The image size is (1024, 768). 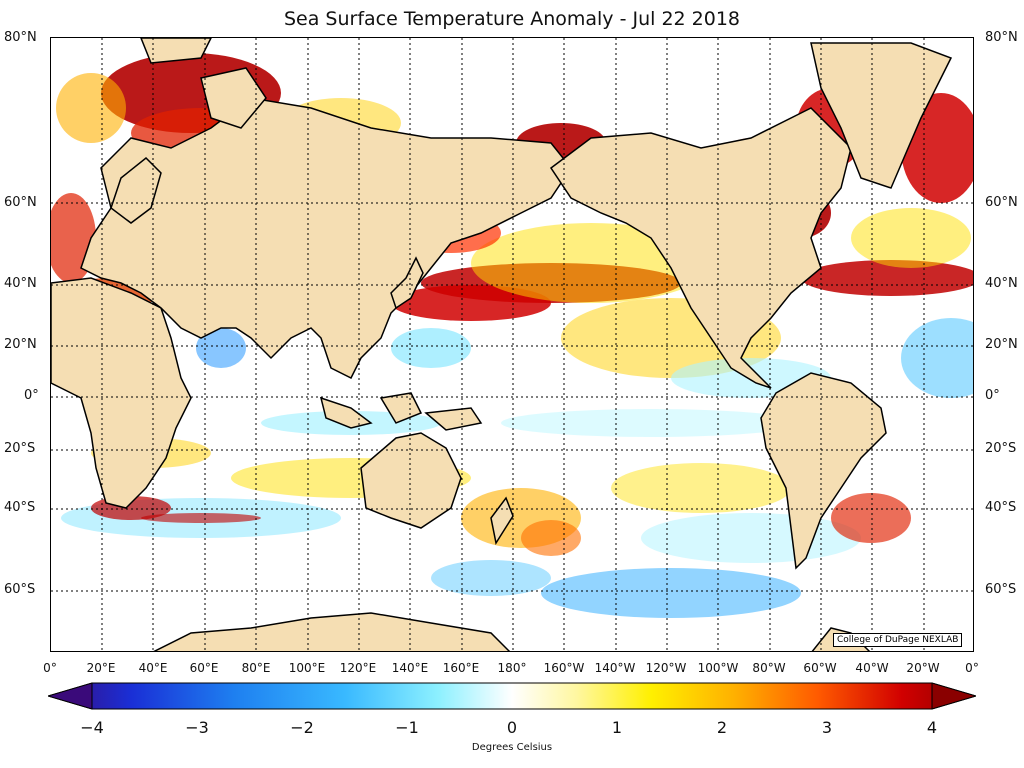 I want to click on lat-label-left-20n: 20°N, so click(x=20, y=344).